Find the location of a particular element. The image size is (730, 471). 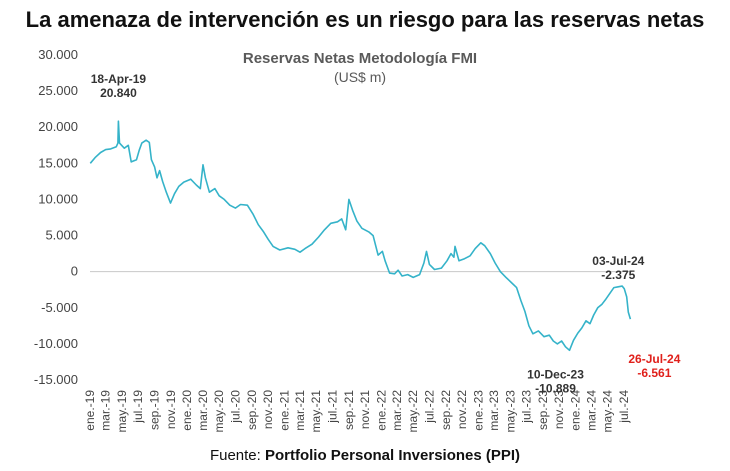

x-tick-label: may.-20 is located at coordinates (219, 411).